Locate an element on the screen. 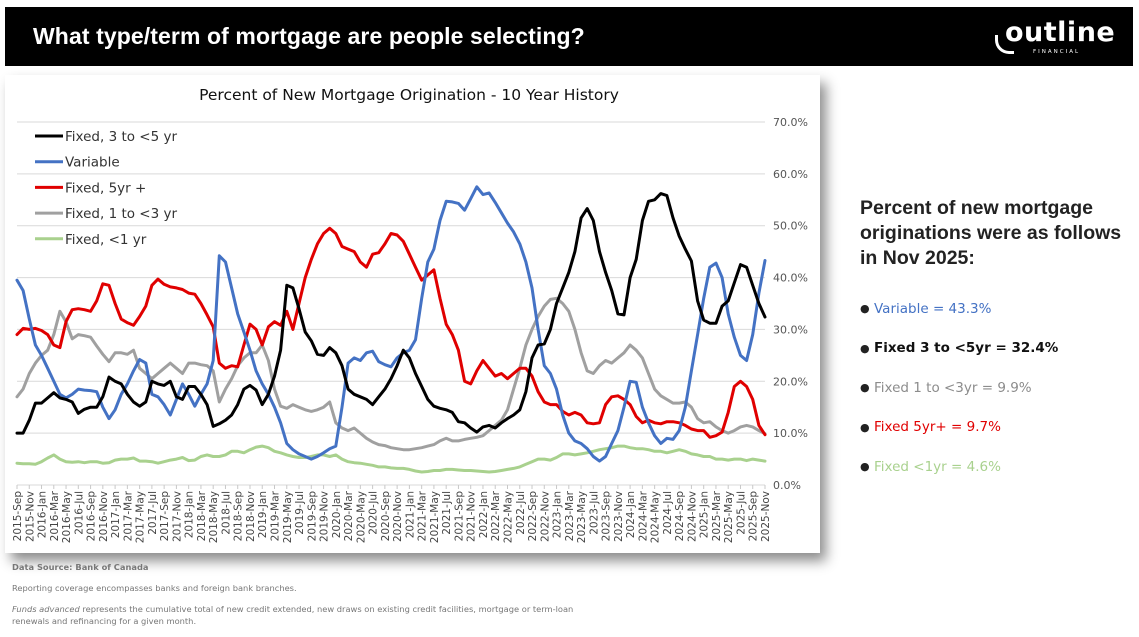 Image resolution: width=1139 pixels, height=637 pixels. x-tick-label: 2019-Jan is located at coordinates (263, 514).